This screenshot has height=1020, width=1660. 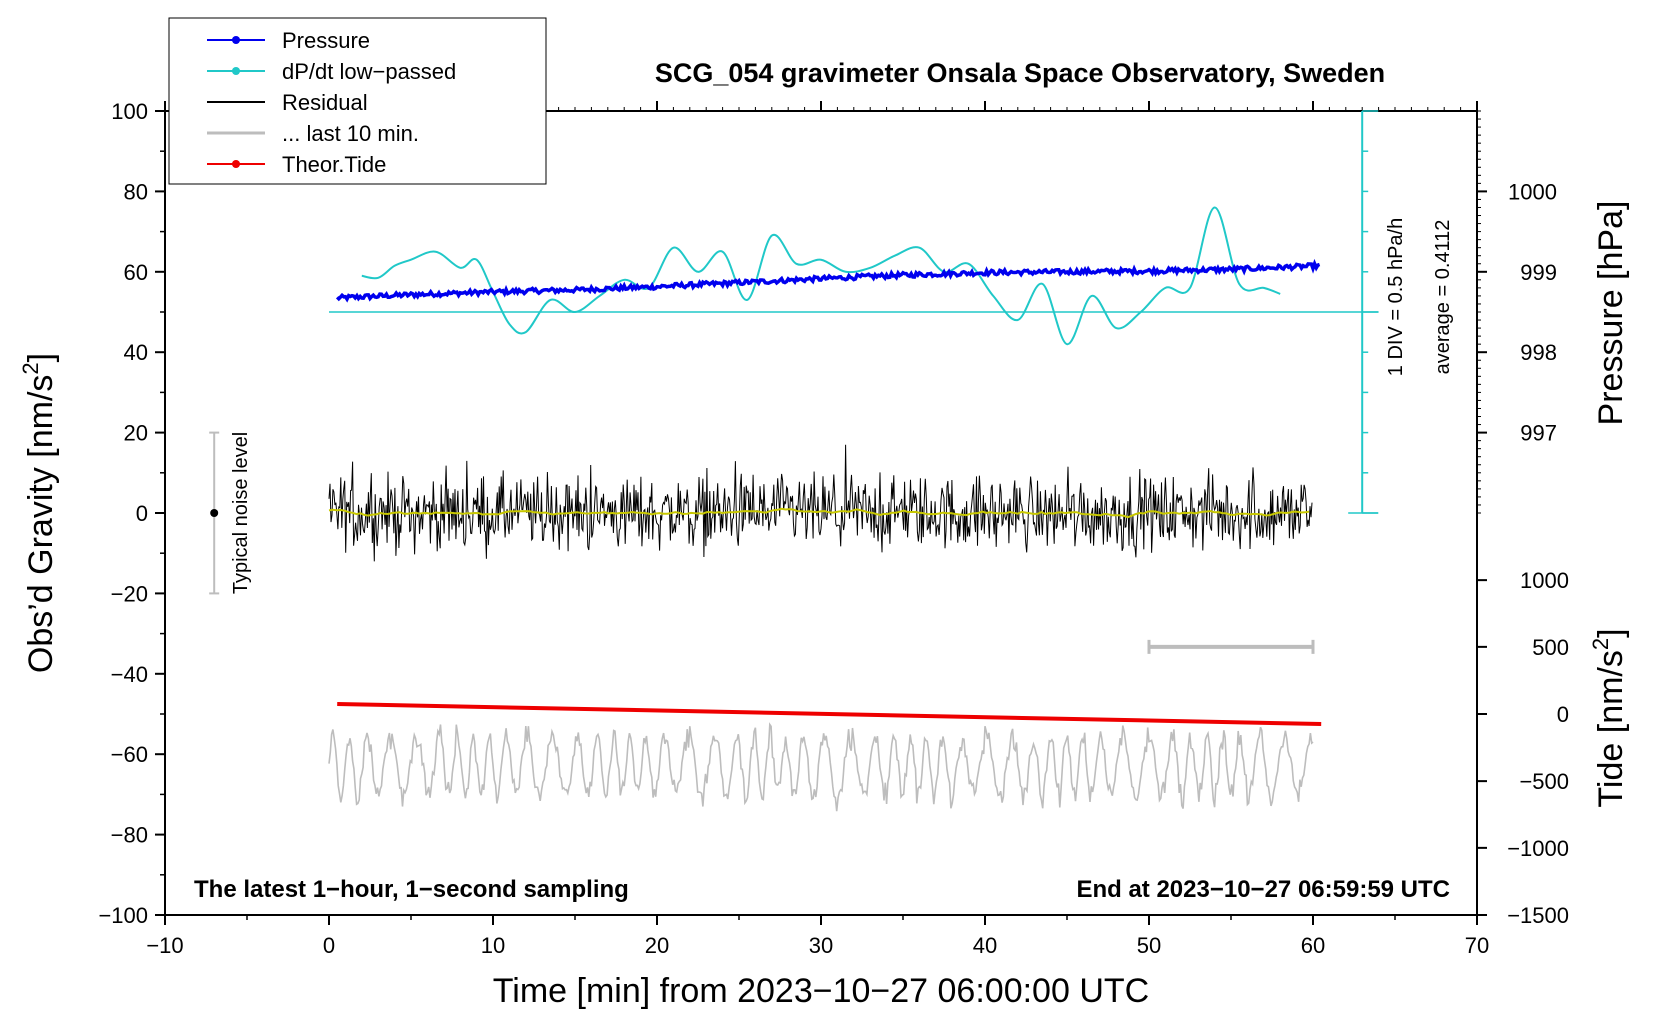 I want to click on tide-tick-label: −1500, so click(x=1538, y=915).